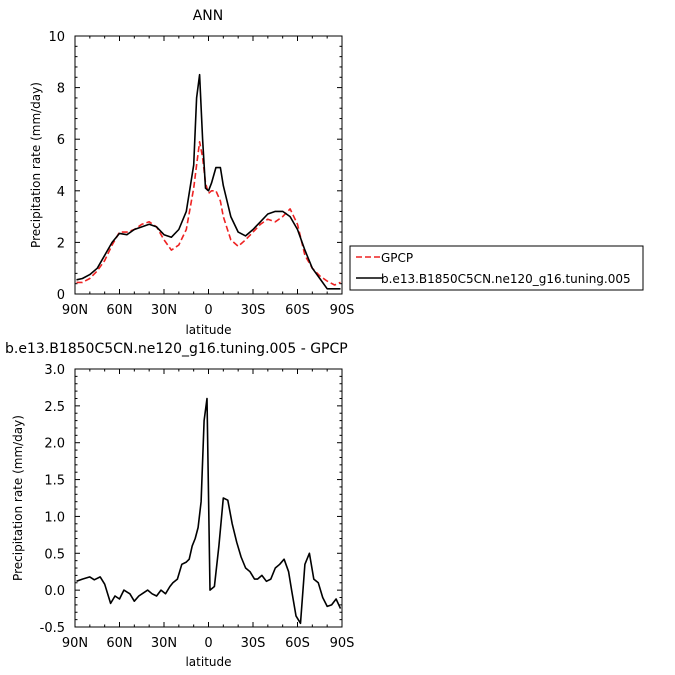 This screenshot has width=675, height=675. Describe the element at coordinates (54, 370) in the screenshot. I see `y-tick-label: 3.0` at that location.